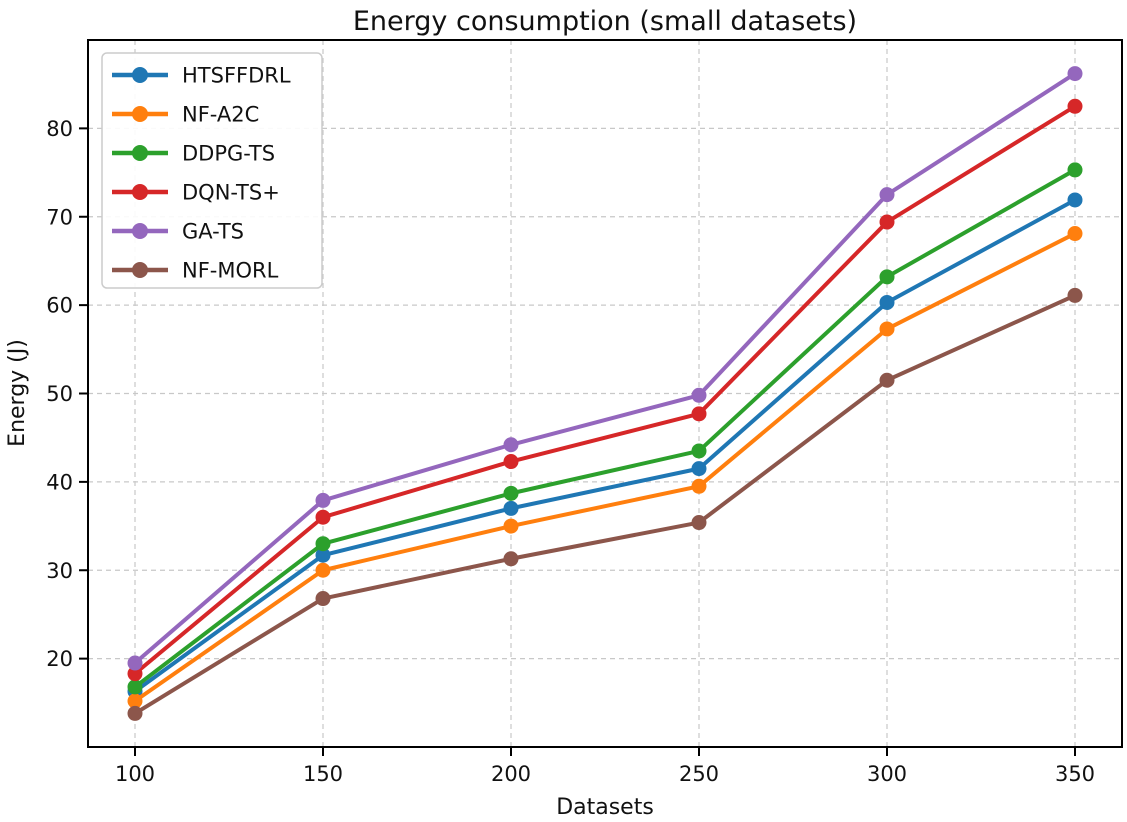  What do you see at coordinates (212, 170) in the screenshot?
I see `legend-box` at bounding box center [212, 170].